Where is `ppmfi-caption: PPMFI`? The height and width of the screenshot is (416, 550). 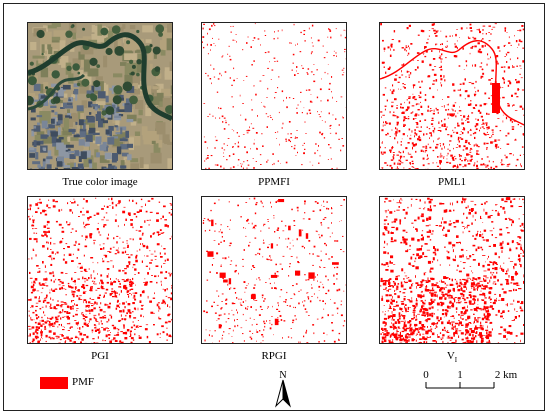
ppmfi-caption: PPMFI is located at coordinates (274, 182).